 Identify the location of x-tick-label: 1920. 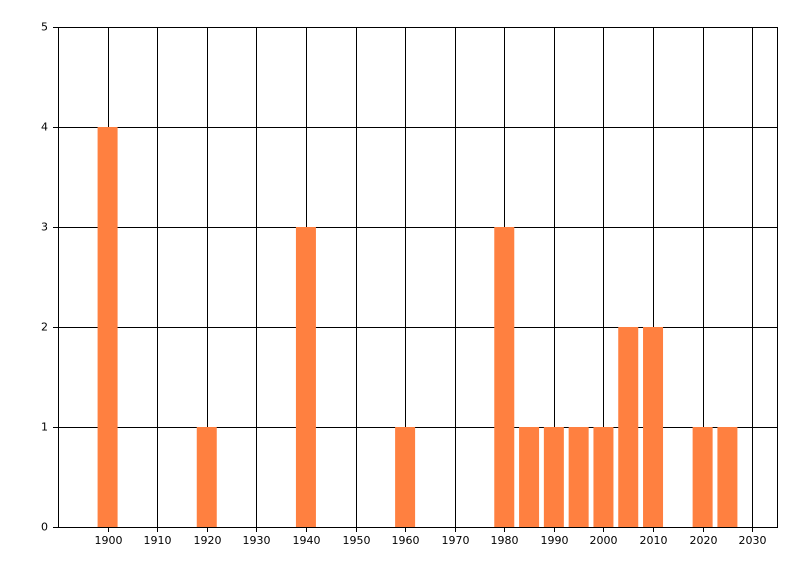
(208, 540).